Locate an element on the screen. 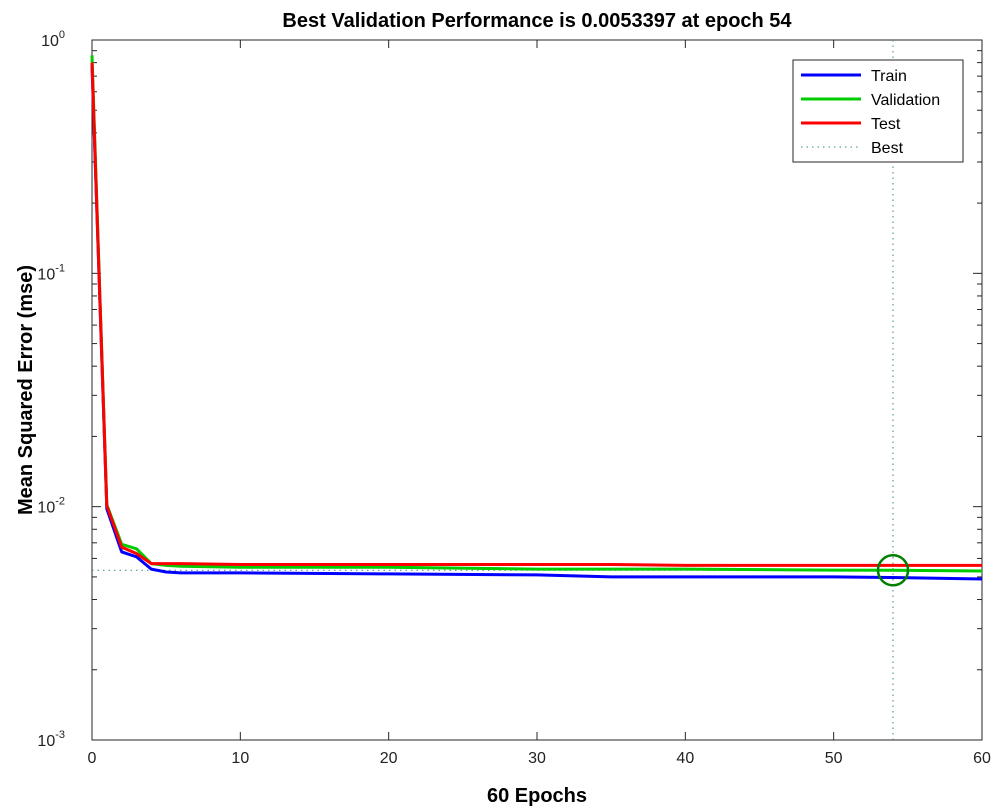  y-tick-label: 10⁻³ is located at coordinates (51, 739).